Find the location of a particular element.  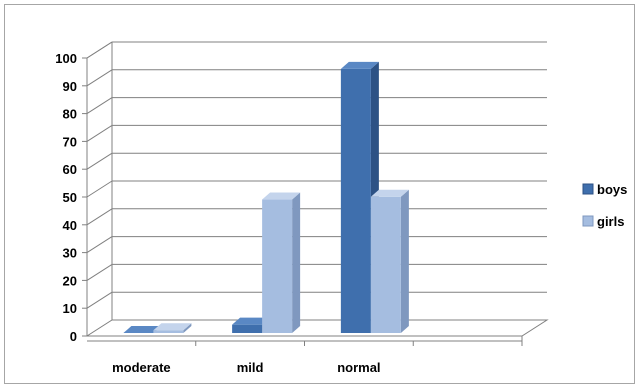

y-tick-label: 100 is located at coordinates (66, 58).